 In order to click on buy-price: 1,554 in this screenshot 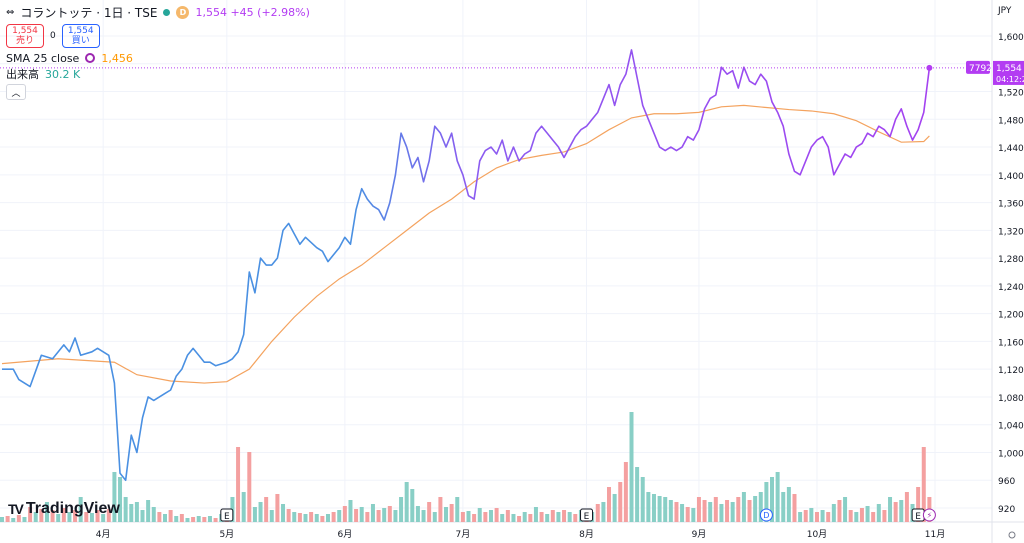, I will do `click(80, 31)`.